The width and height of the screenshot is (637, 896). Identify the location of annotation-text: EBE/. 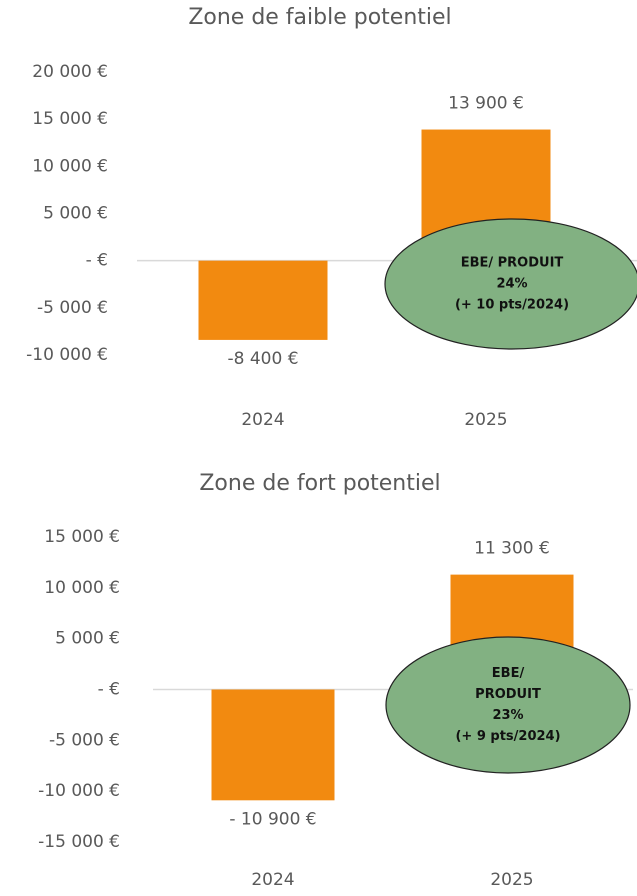
(508, 673).